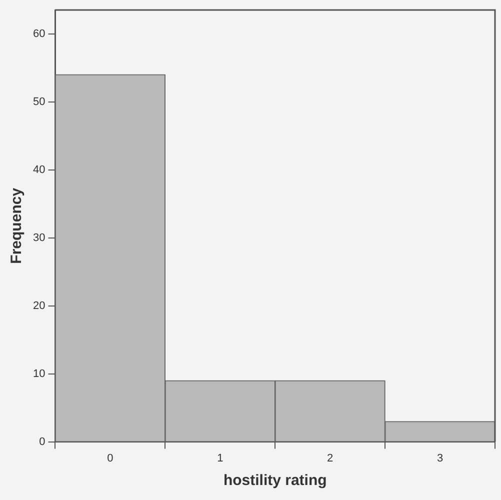  What do you see at coordinates (220, 458) in the screenshot?
I see `x-tick-label: 1` at bounding box center [220, 458].